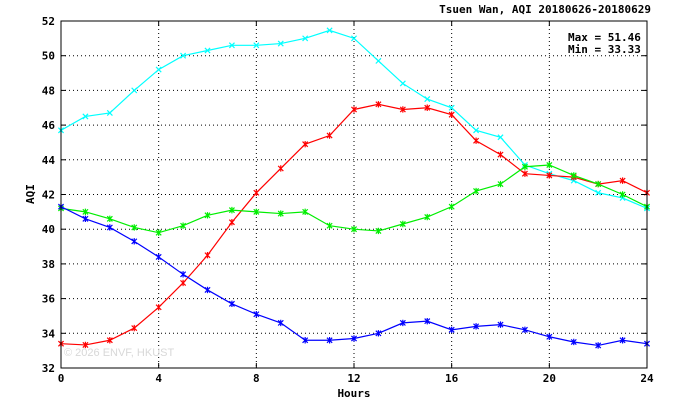  I want to click on y-tick-label: 52, so click(48, 21).